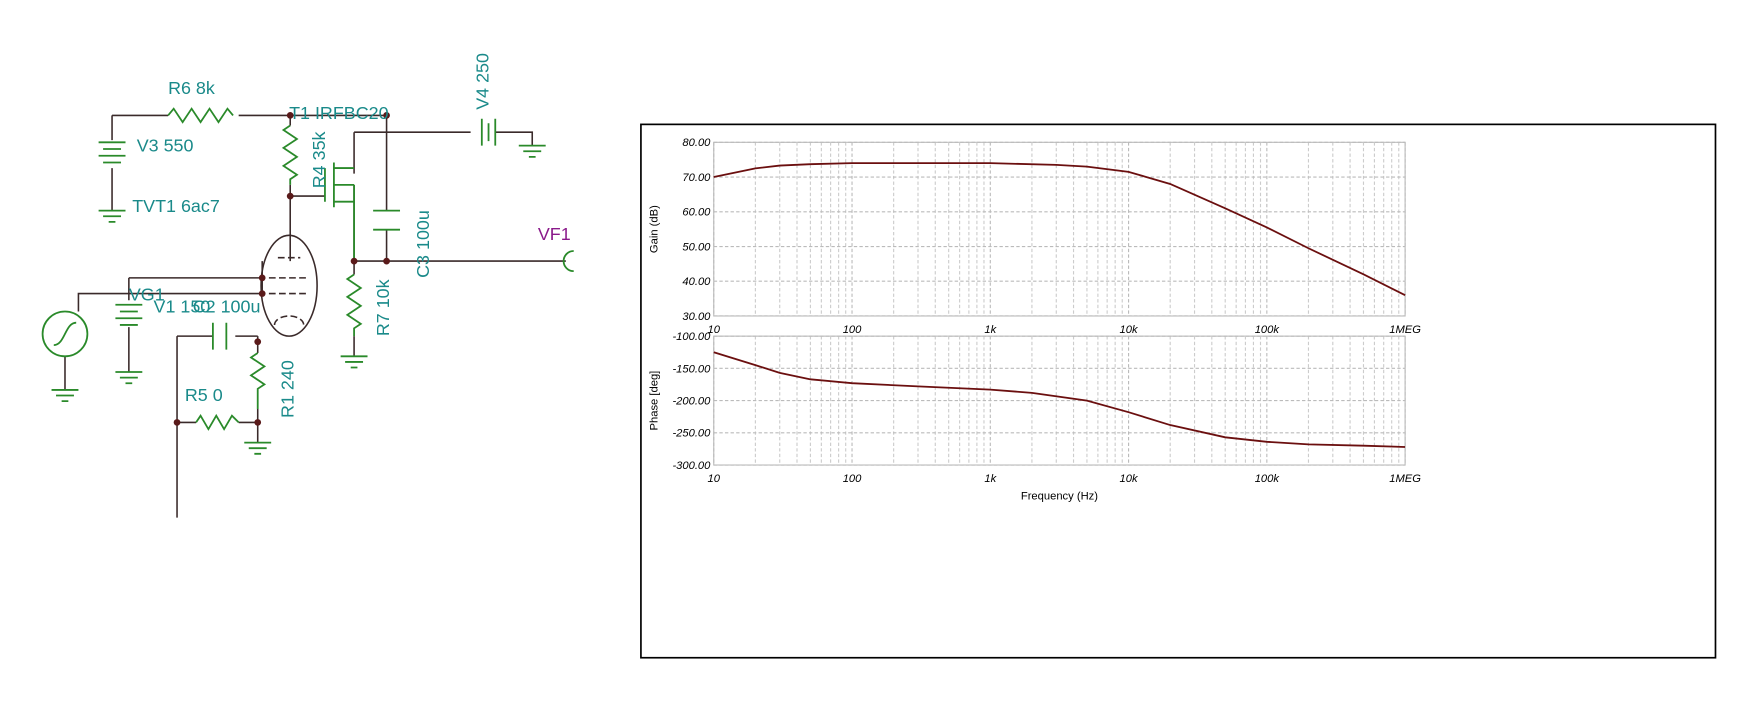 This screenshot has width=1748, height=705. Describe the element at coordinates (691, 337) in the screenshot. I see `y-tick-label: -100.00` at that location.